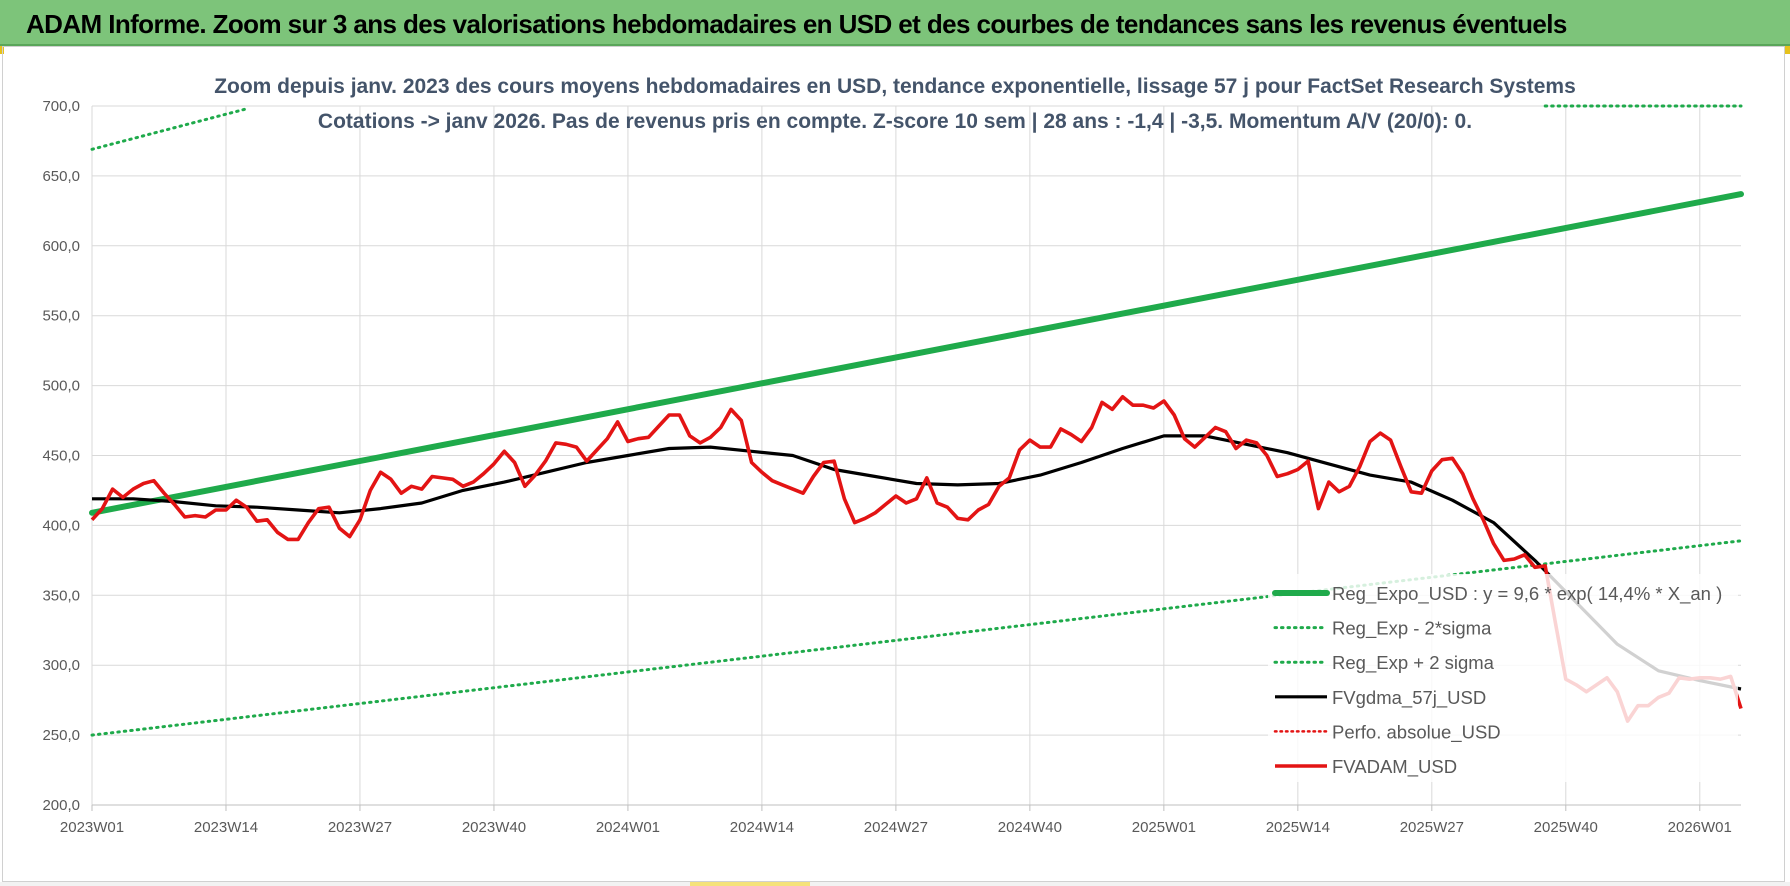  What do you see at coordinates (1030, 827) in the screenshot?
I see `x-tick-label: 2024W40` at bounding box center [1030, 827].